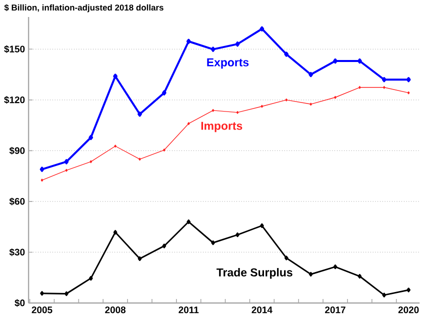 This screenshot has height=333, width=444. I want to click on x-tick-label: 2008, so click(115, 310).